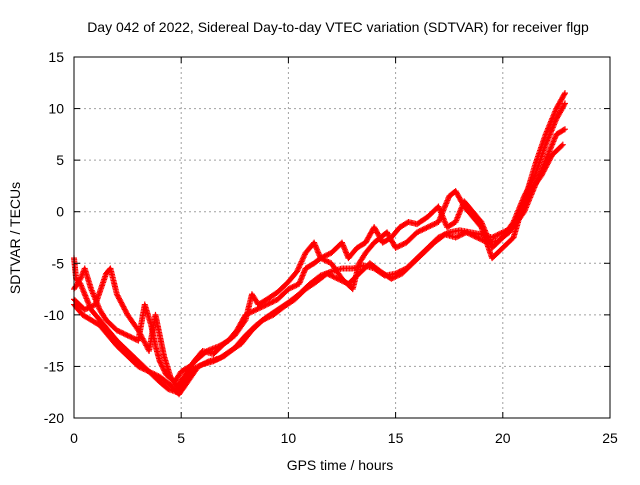  Describe the element at coordinates (54, 315) in the screenshot. I see `y-tick-label: -10` at that location.